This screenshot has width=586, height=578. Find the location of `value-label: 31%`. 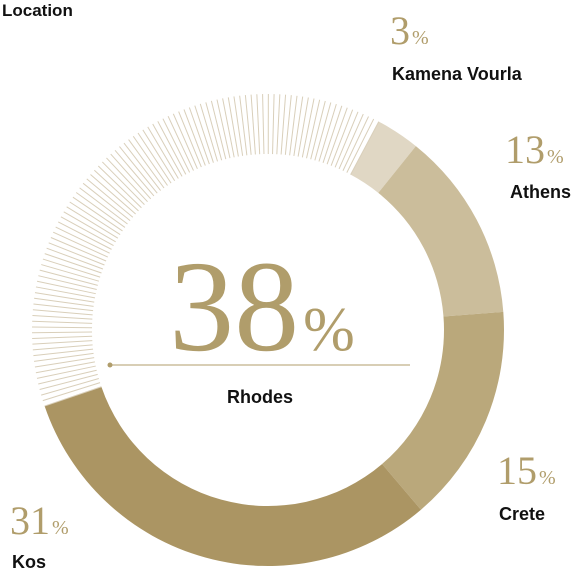

value-label: 31% is located at coordinates (39, 520).